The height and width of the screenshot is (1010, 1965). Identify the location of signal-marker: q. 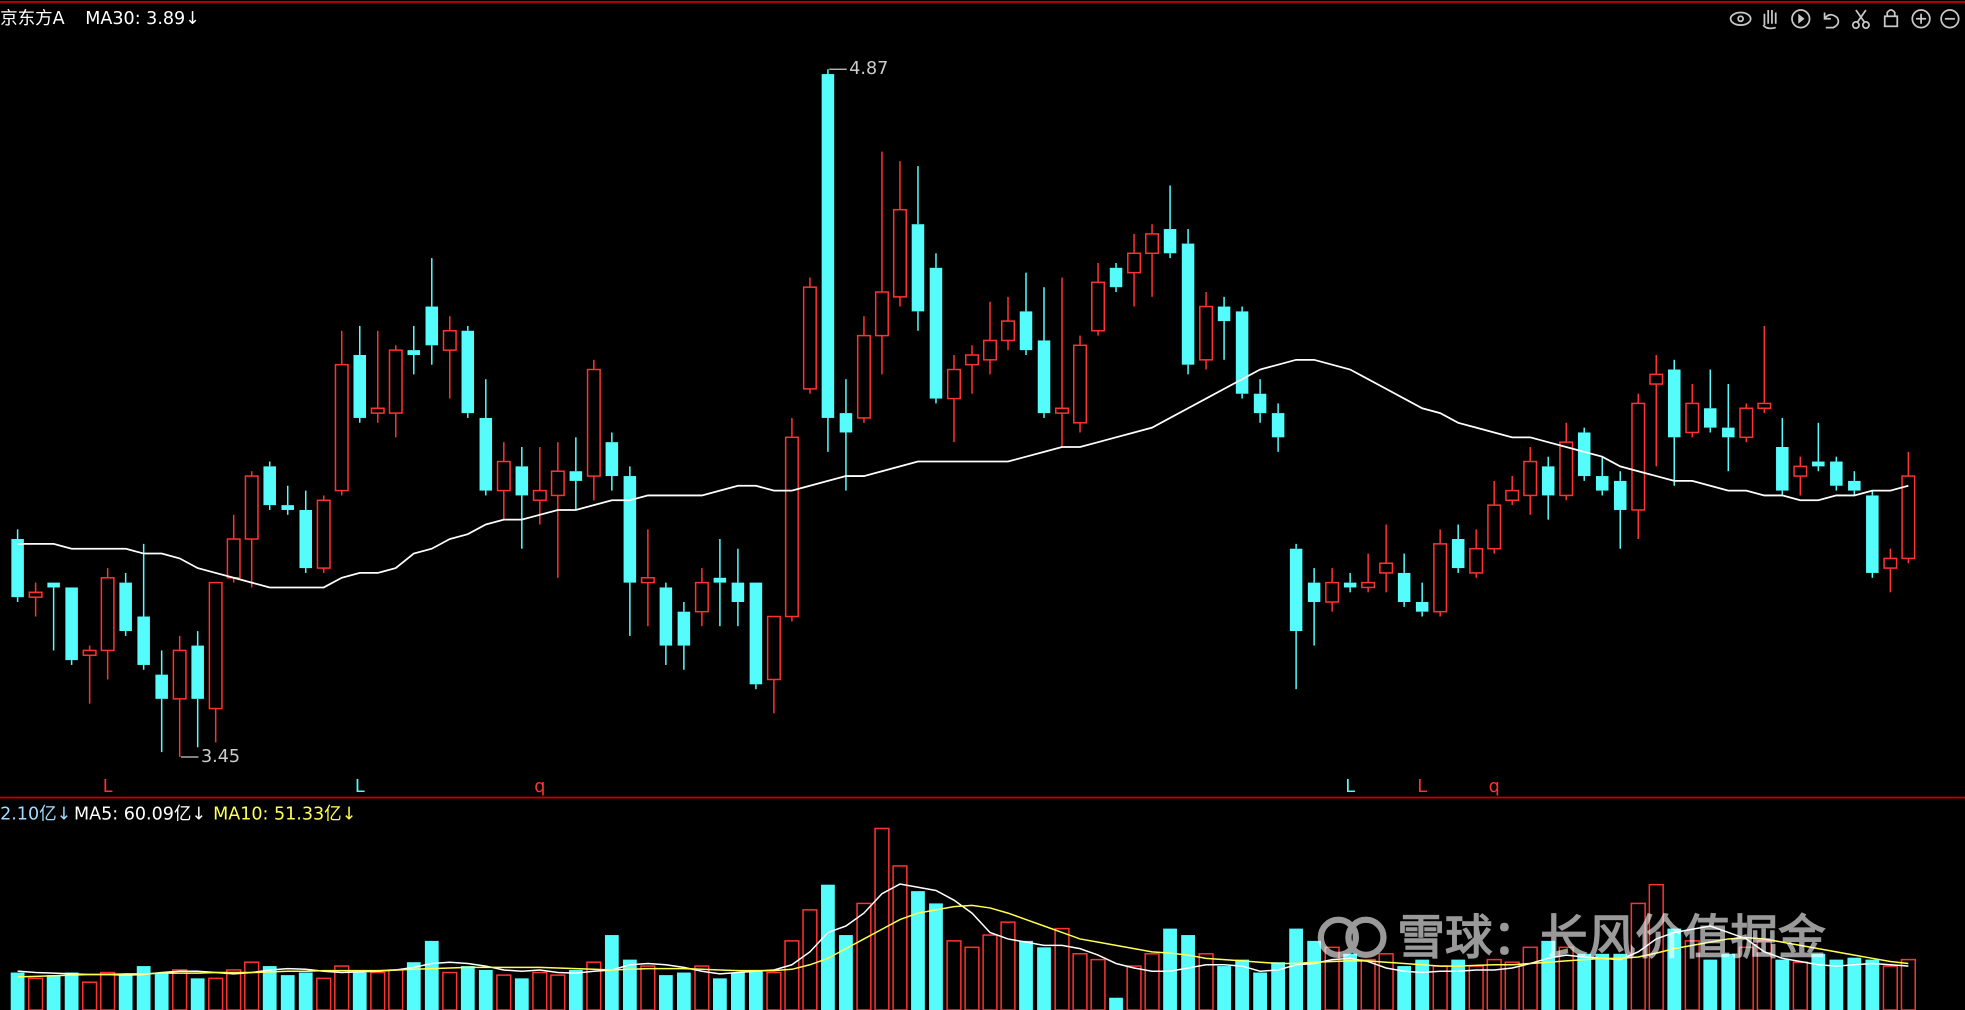
(1494, 787).